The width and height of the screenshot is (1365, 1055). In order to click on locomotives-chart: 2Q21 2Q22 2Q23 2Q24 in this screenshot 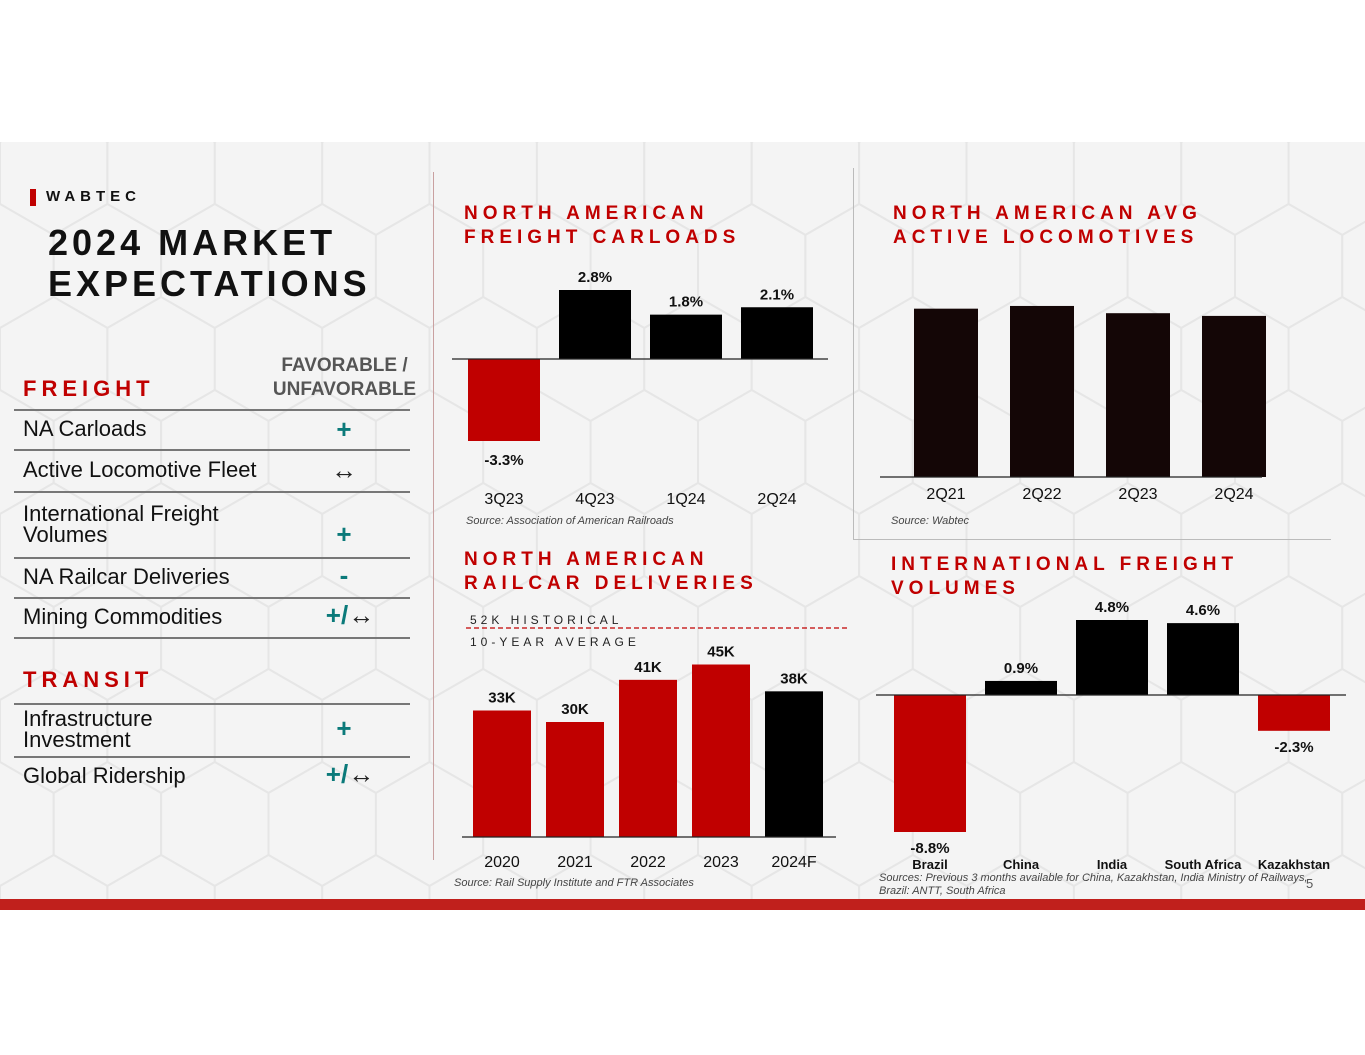, I will do `click(1073, 404)`.